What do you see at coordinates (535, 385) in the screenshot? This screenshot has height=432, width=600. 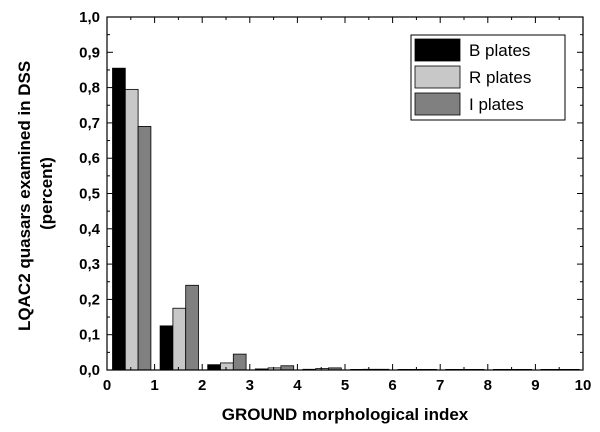 I see `x-tick-label-9: 9` at bounding box center [535, 385].